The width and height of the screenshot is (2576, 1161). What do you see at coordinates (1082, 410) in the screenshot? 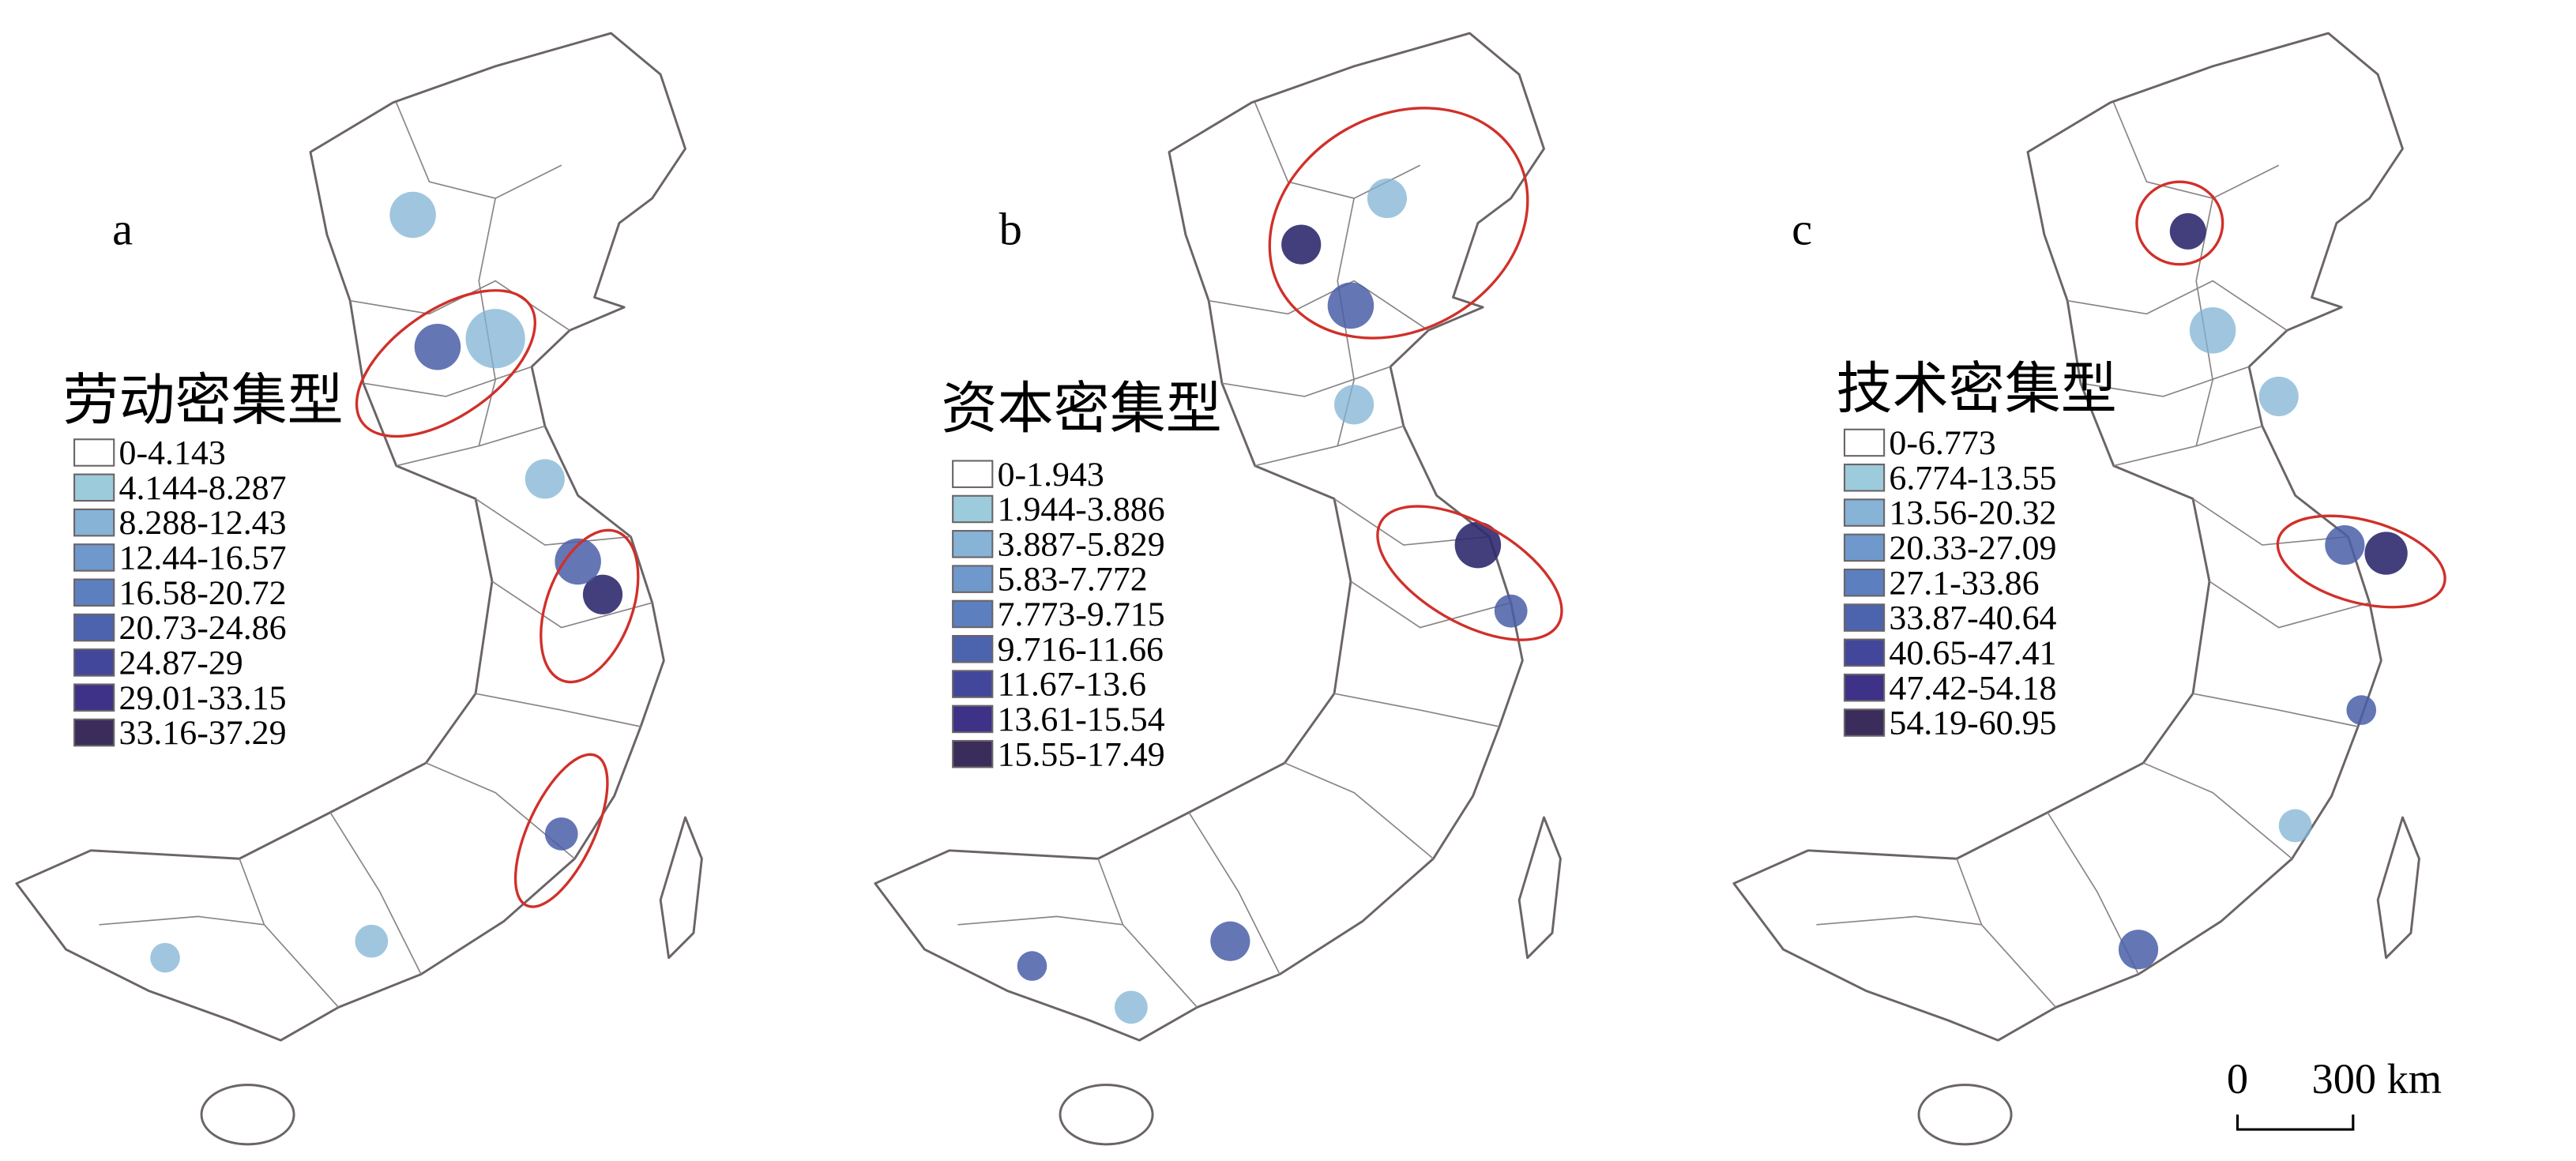
I see `legend-title: 资本密集型` at bounding box center [1082, 410].